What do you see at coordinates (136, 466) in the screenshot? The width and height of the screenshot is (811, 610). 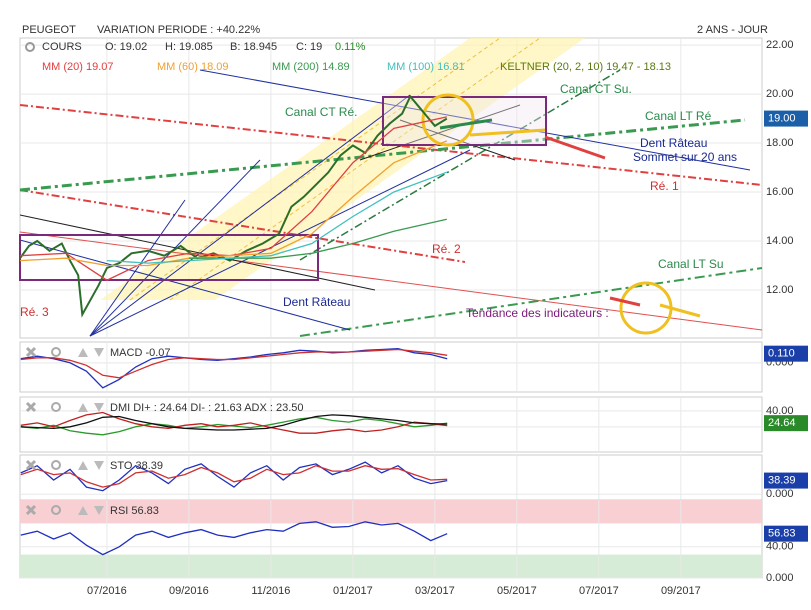 I see `panel-title: STO 38.39` at bounding box center [136, 466].